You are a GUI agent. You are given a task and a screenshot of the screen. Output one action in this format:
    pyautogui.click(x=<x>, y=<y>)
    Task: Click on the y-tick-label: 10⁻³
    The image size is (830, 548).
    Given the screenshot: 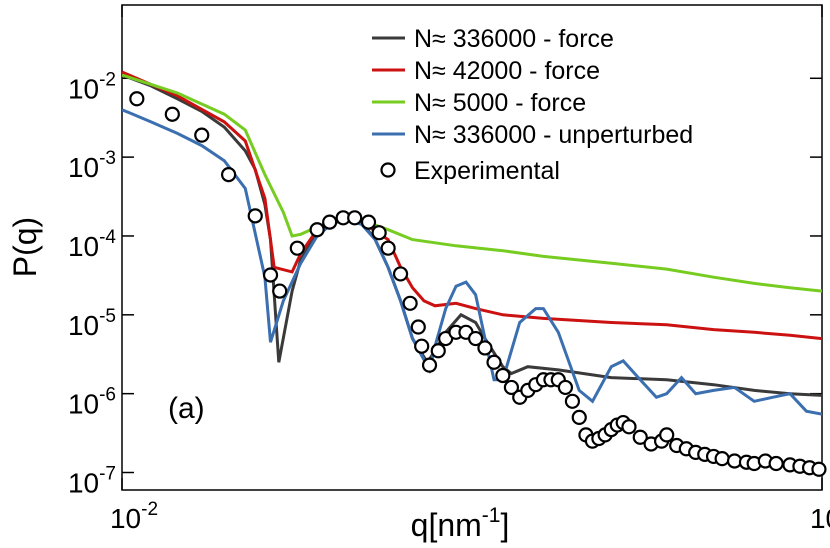 What is the action you would take?
    pyautogui.click(x=92, y=165)
    